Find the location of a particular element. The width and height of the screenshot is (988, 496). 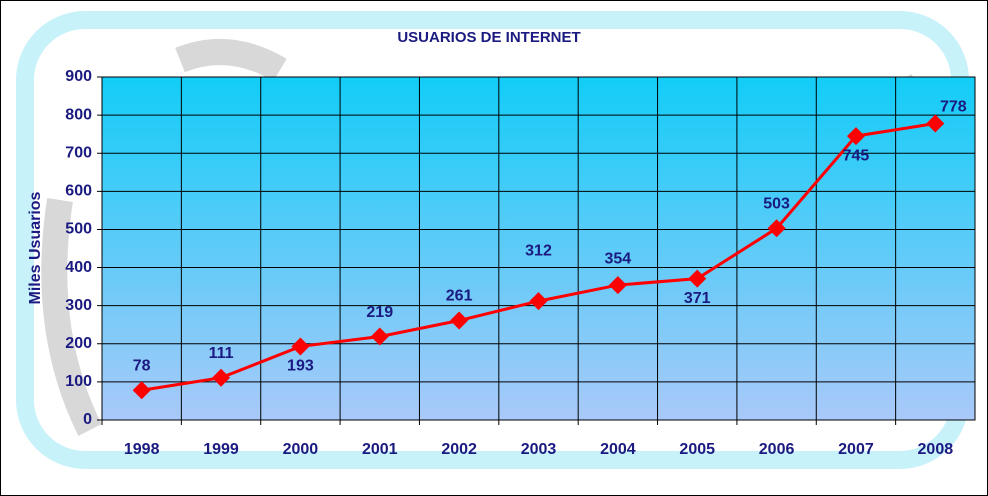

data-label: 354 is located at coordinates (618, 258).